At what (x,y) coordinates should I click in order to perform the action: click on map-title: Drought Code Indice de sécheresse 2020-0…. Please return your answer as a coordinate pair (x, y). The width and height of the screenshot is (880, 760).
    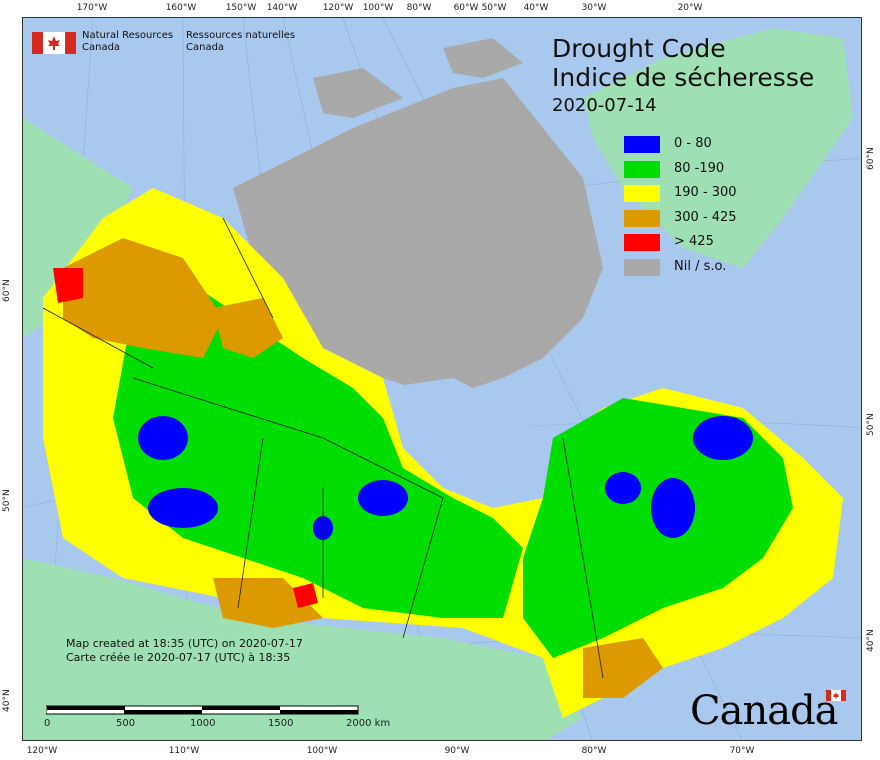
    Looking at the image, I should click on (683, 76).